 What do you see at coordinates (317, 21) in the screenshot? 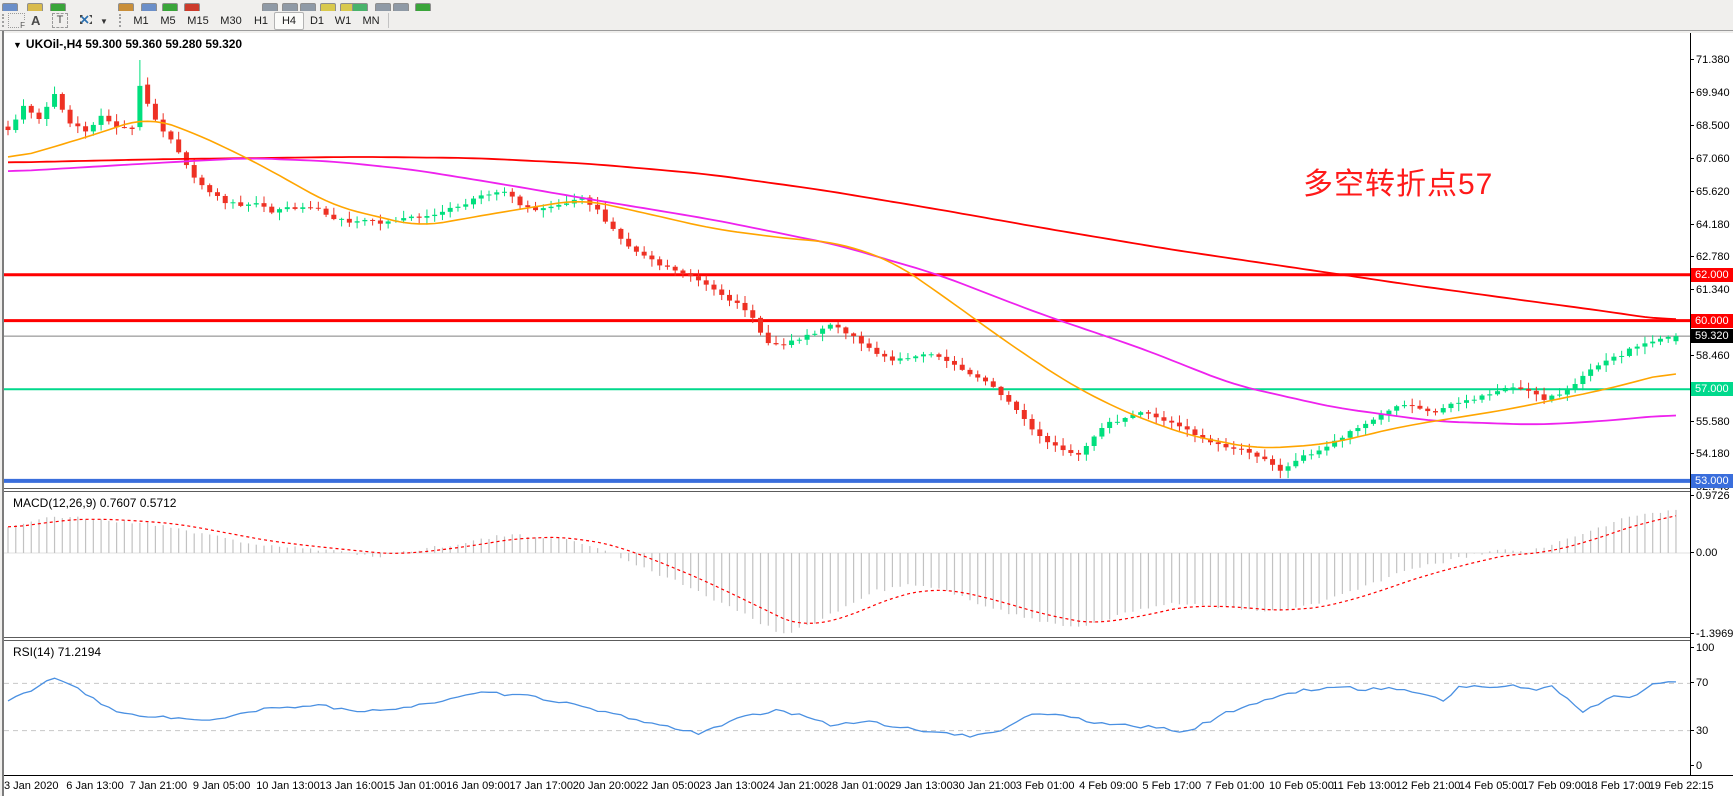
I see `timeframe-button-d1: D1` at bounding box center [317, 21].